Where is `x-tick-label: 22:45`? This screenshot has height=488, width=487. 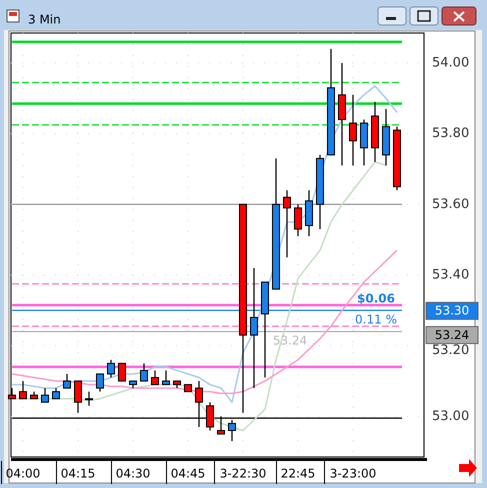 x-tick-label: 22:45 is located at coordinates (298, 473).